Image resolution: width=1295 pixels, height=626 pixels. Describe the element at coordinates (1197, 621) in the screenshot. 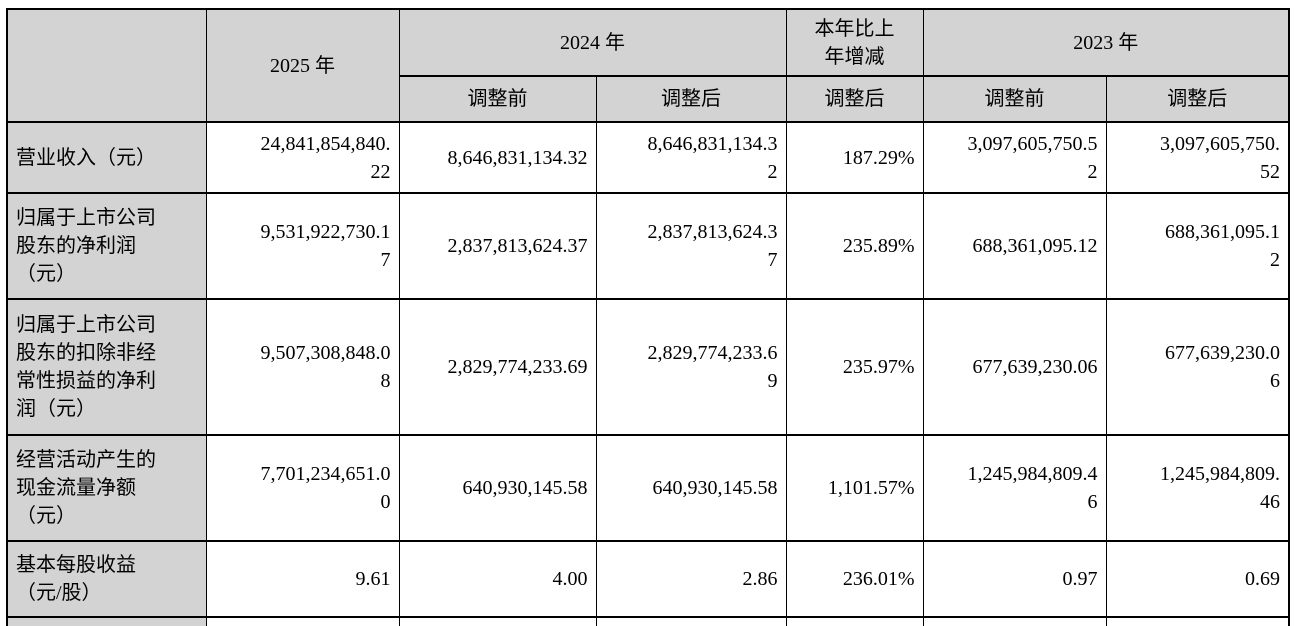

I see `cell-2023-after` at that location.